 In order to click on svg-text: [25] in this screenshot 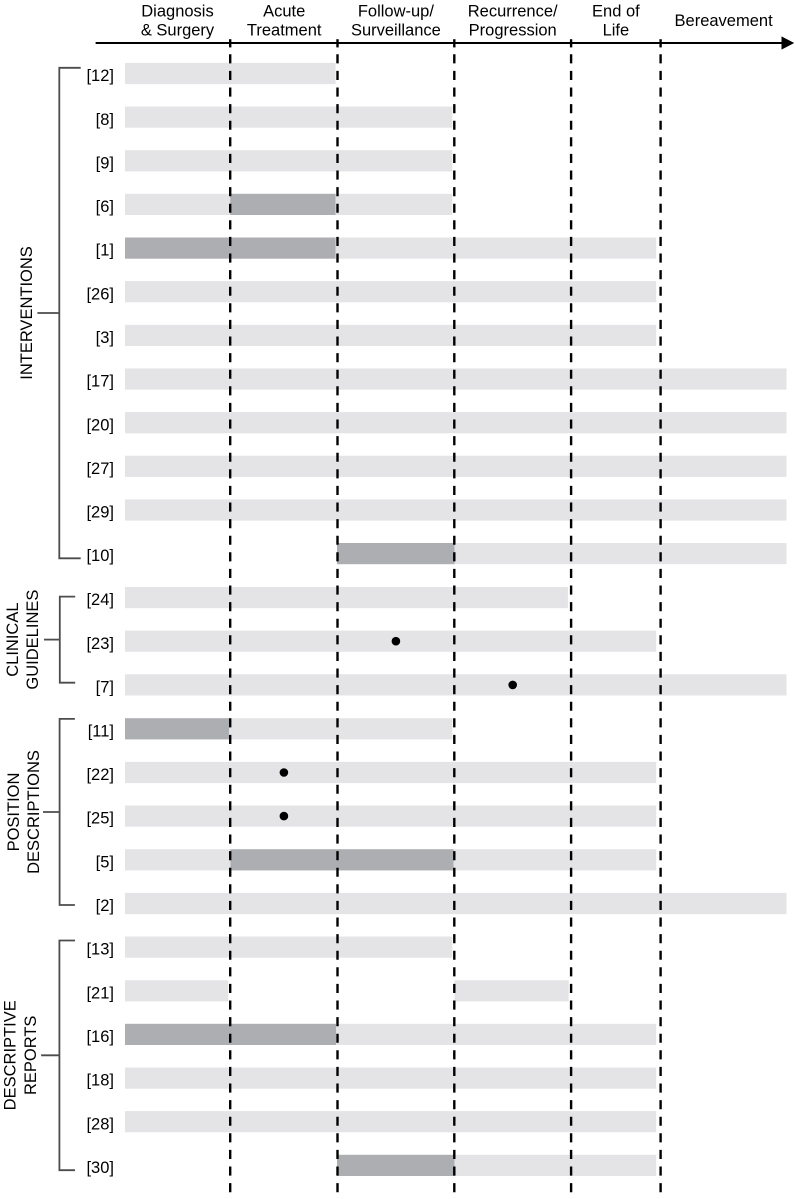, I will do `click(100, 819)`.